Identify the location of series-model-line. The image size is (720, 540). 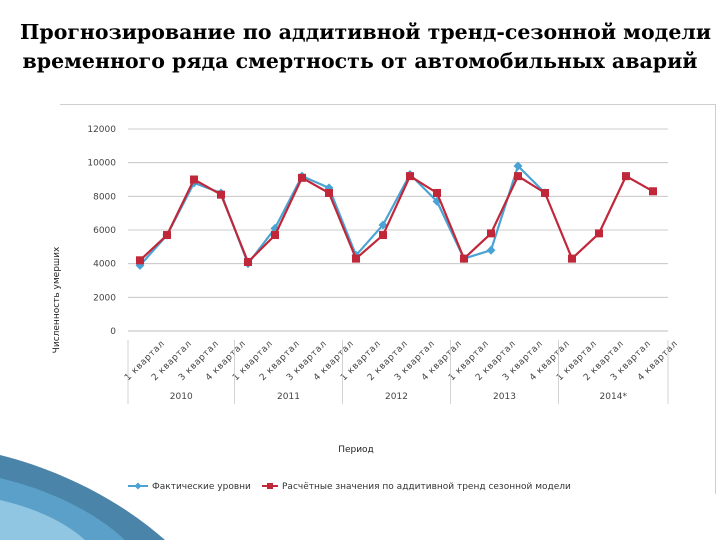
(396, 219).